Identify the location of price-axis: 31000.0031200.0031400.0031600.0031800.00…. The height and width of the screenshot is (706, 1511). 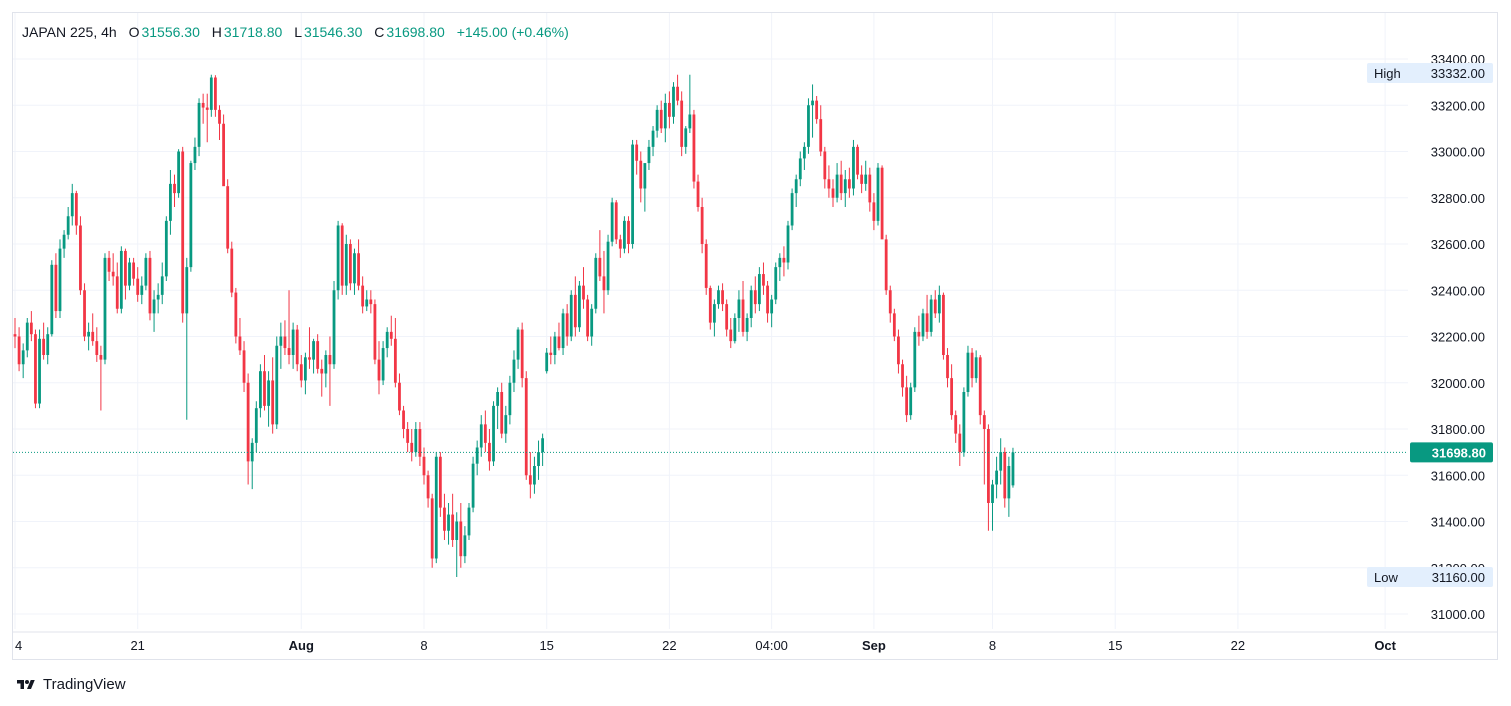
(1458, 337).